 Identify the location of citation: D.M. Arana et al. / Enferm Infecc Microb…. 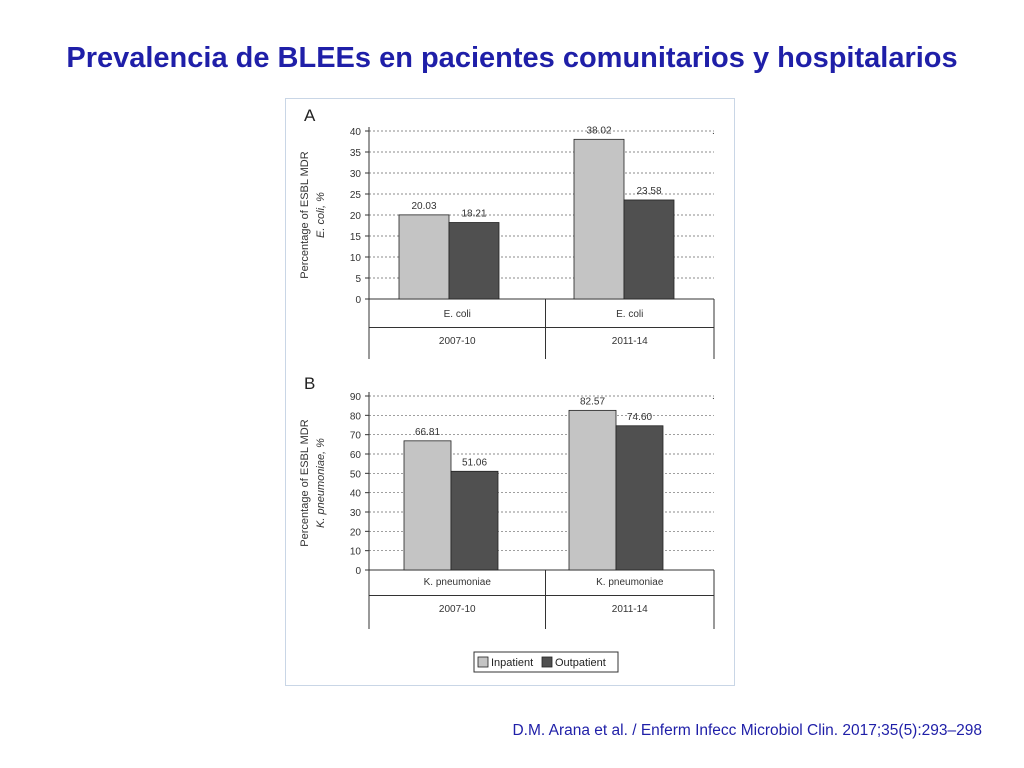
(747, 730).